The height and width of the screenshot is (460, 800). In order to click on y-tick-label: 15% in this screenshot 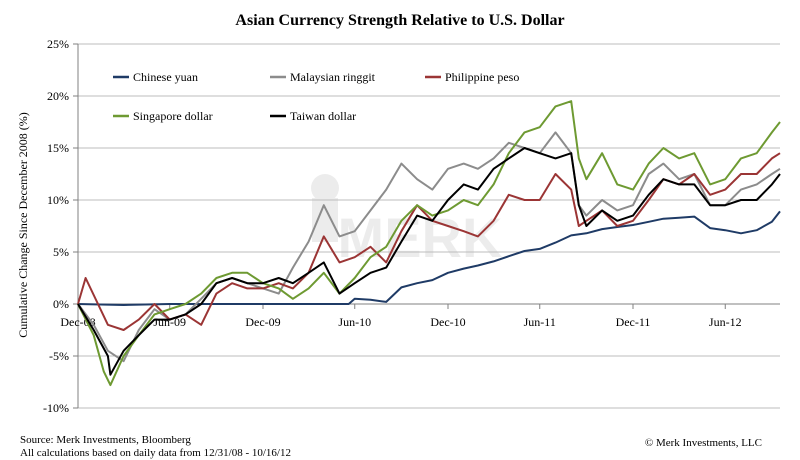, I will do `click(58, 148)`.